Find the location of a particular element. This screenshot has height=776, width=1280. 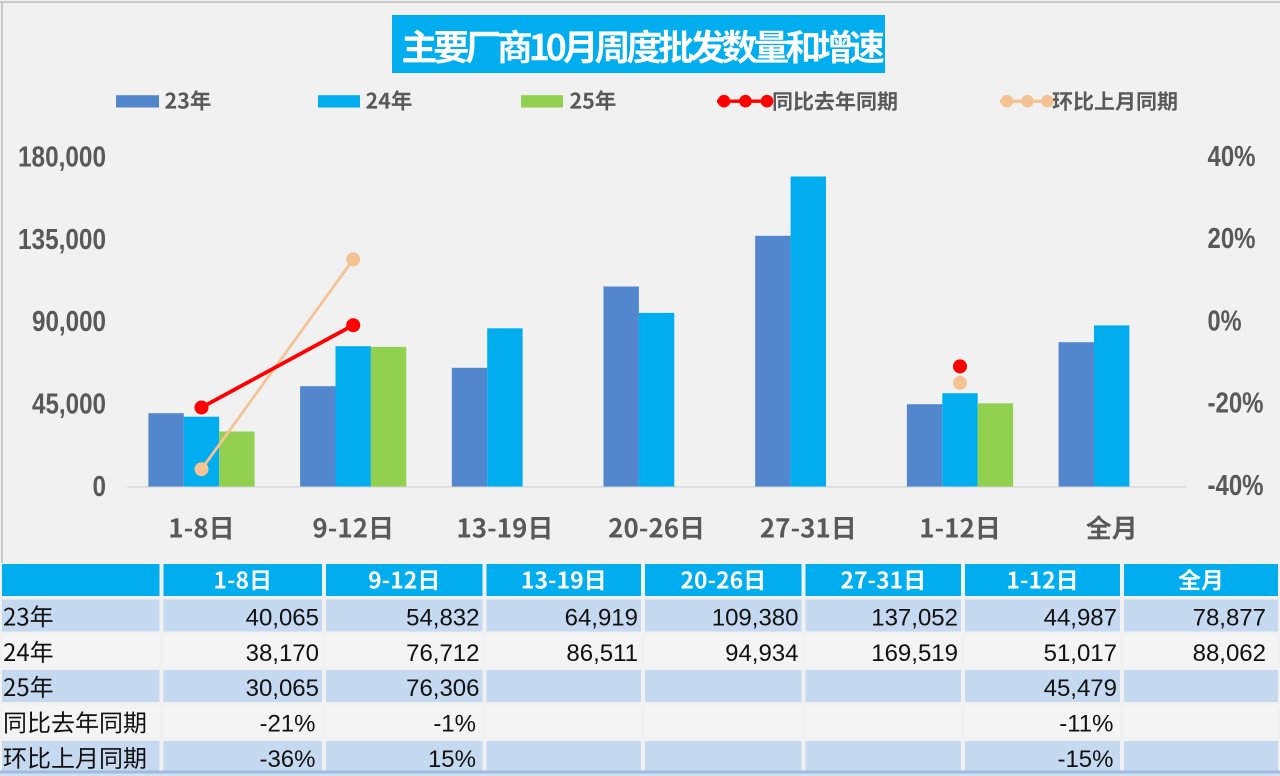

svg-text: 94,934 is located at coordinates (761, 653).